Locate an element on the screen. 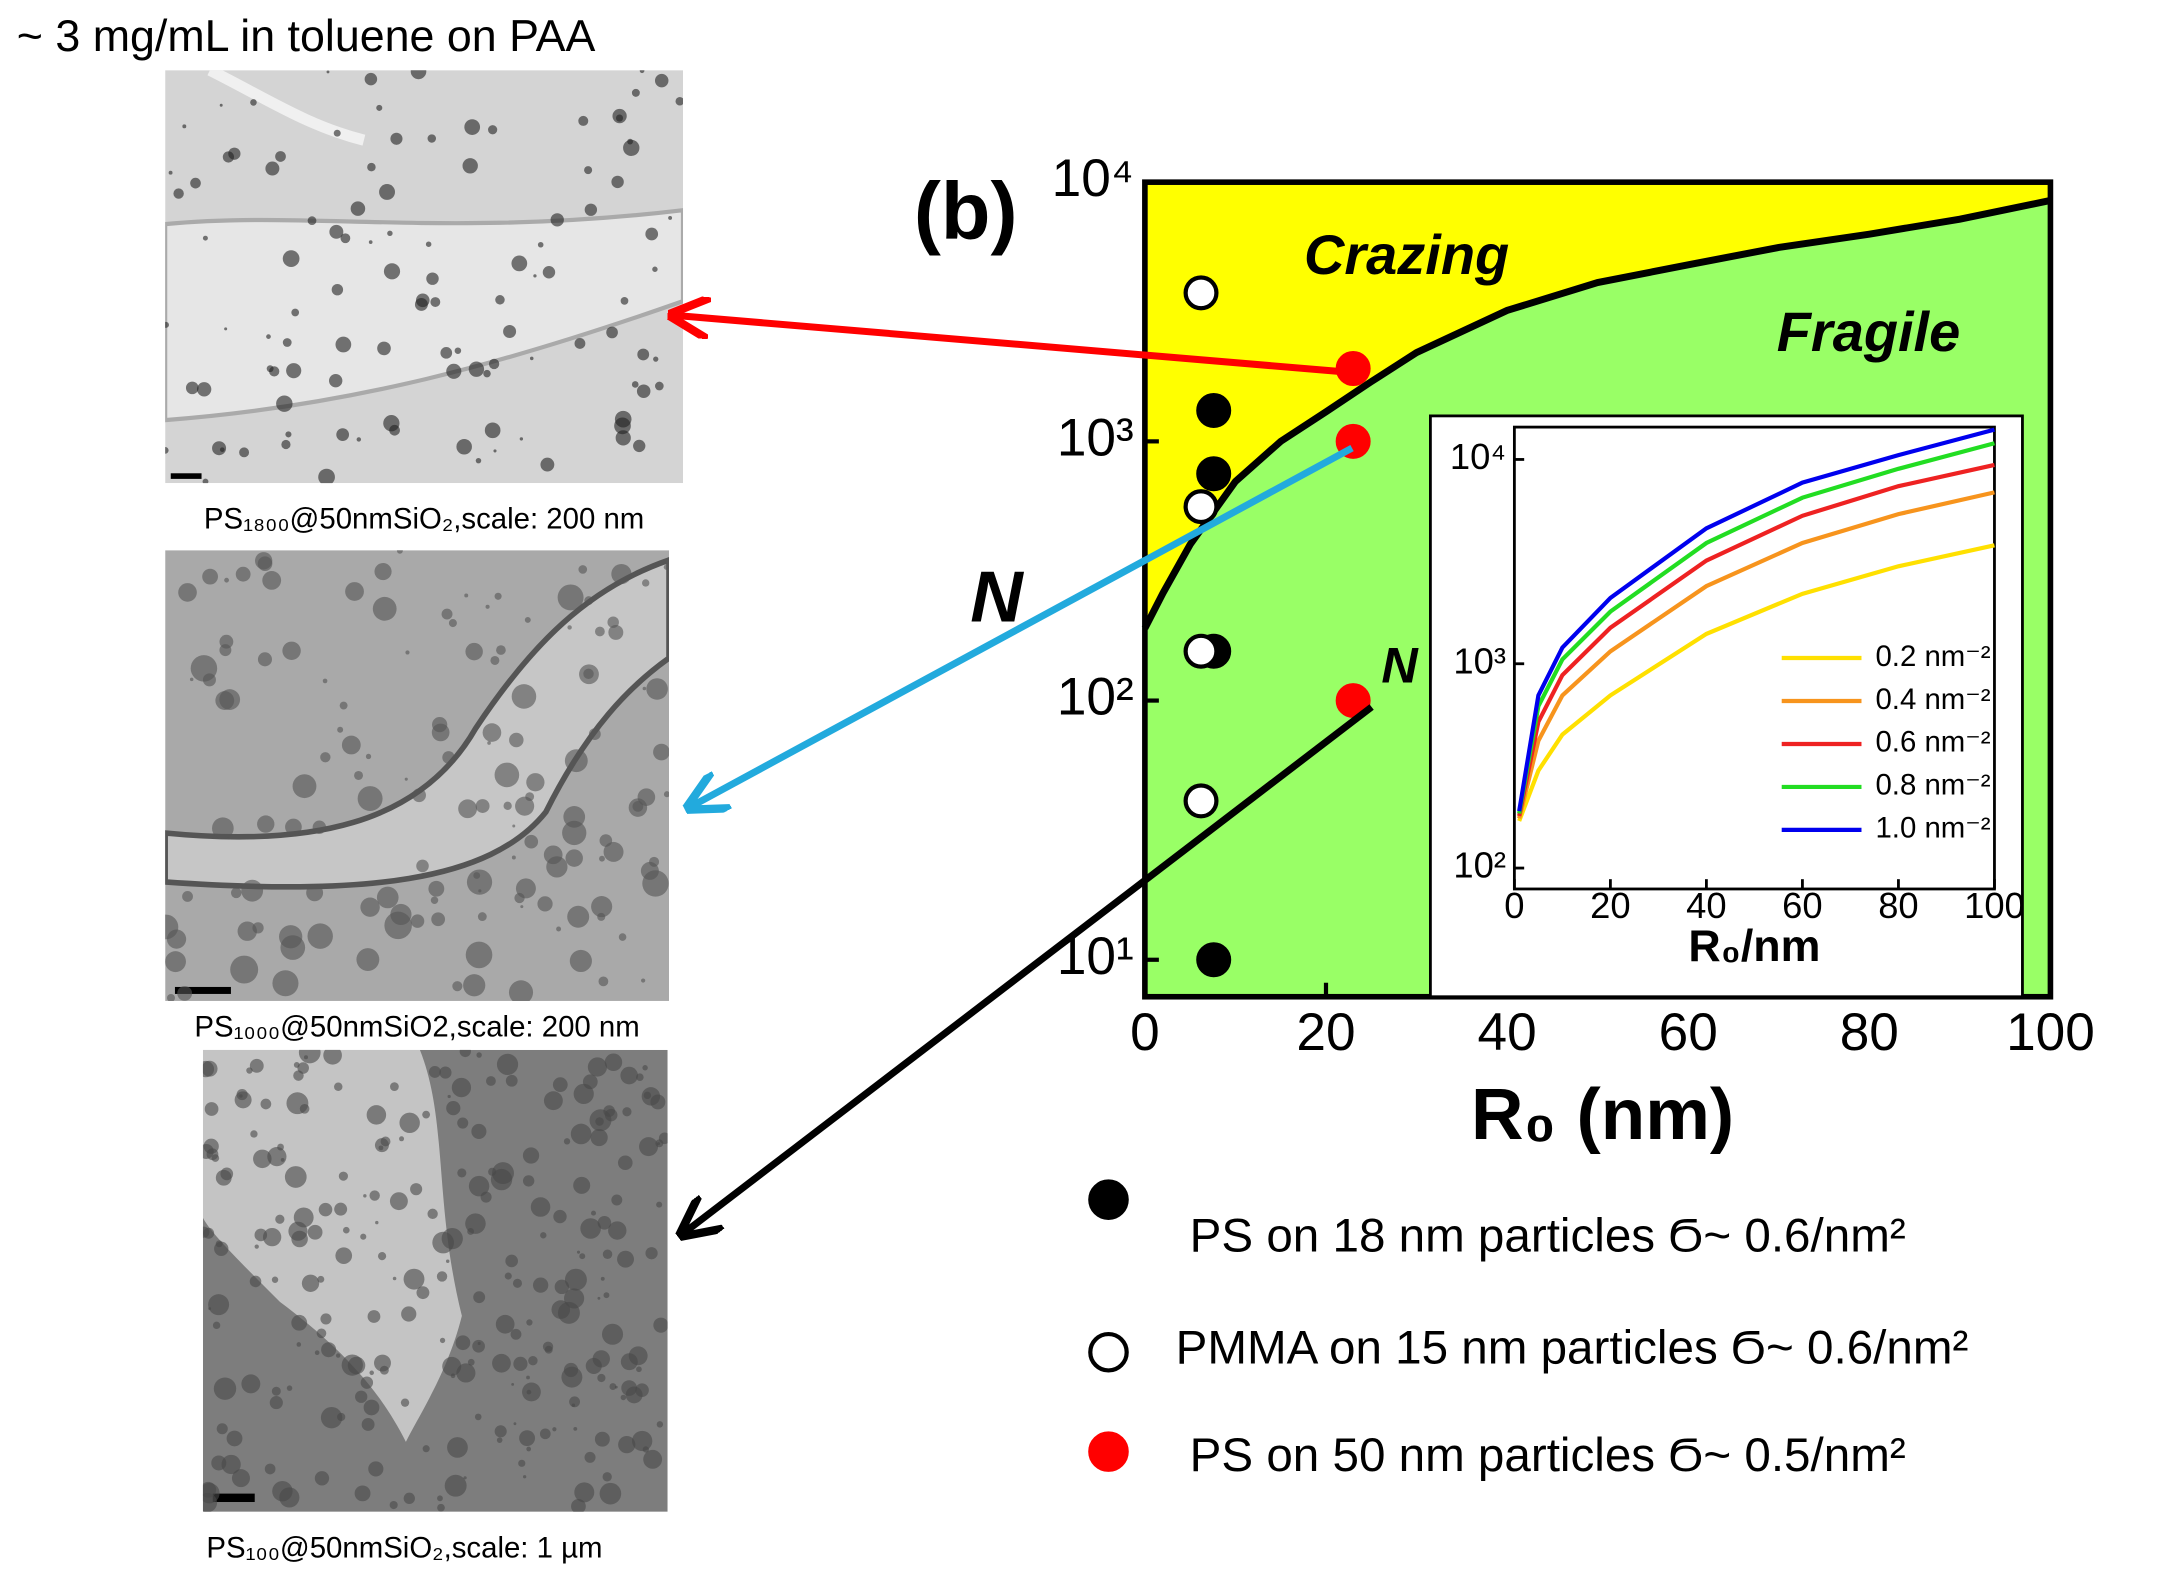  x-tick-label: 60 is located at coordinates (1802, 905).